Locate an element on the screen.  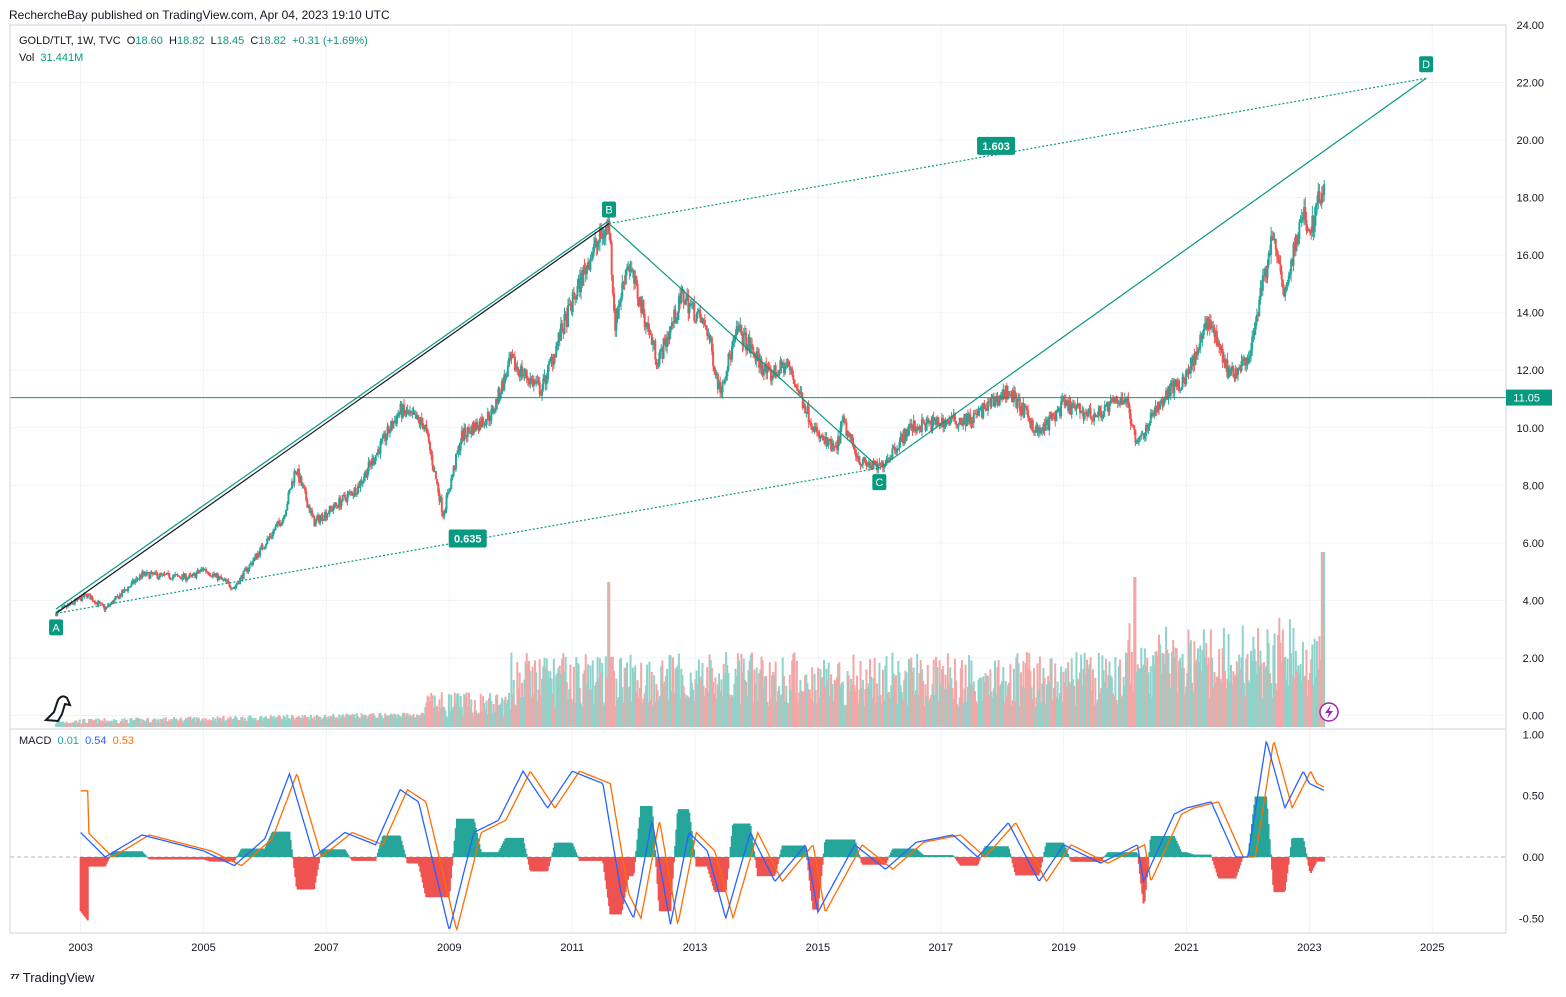
pattern-leg-ab-dark is located at coordinates (332, 418).